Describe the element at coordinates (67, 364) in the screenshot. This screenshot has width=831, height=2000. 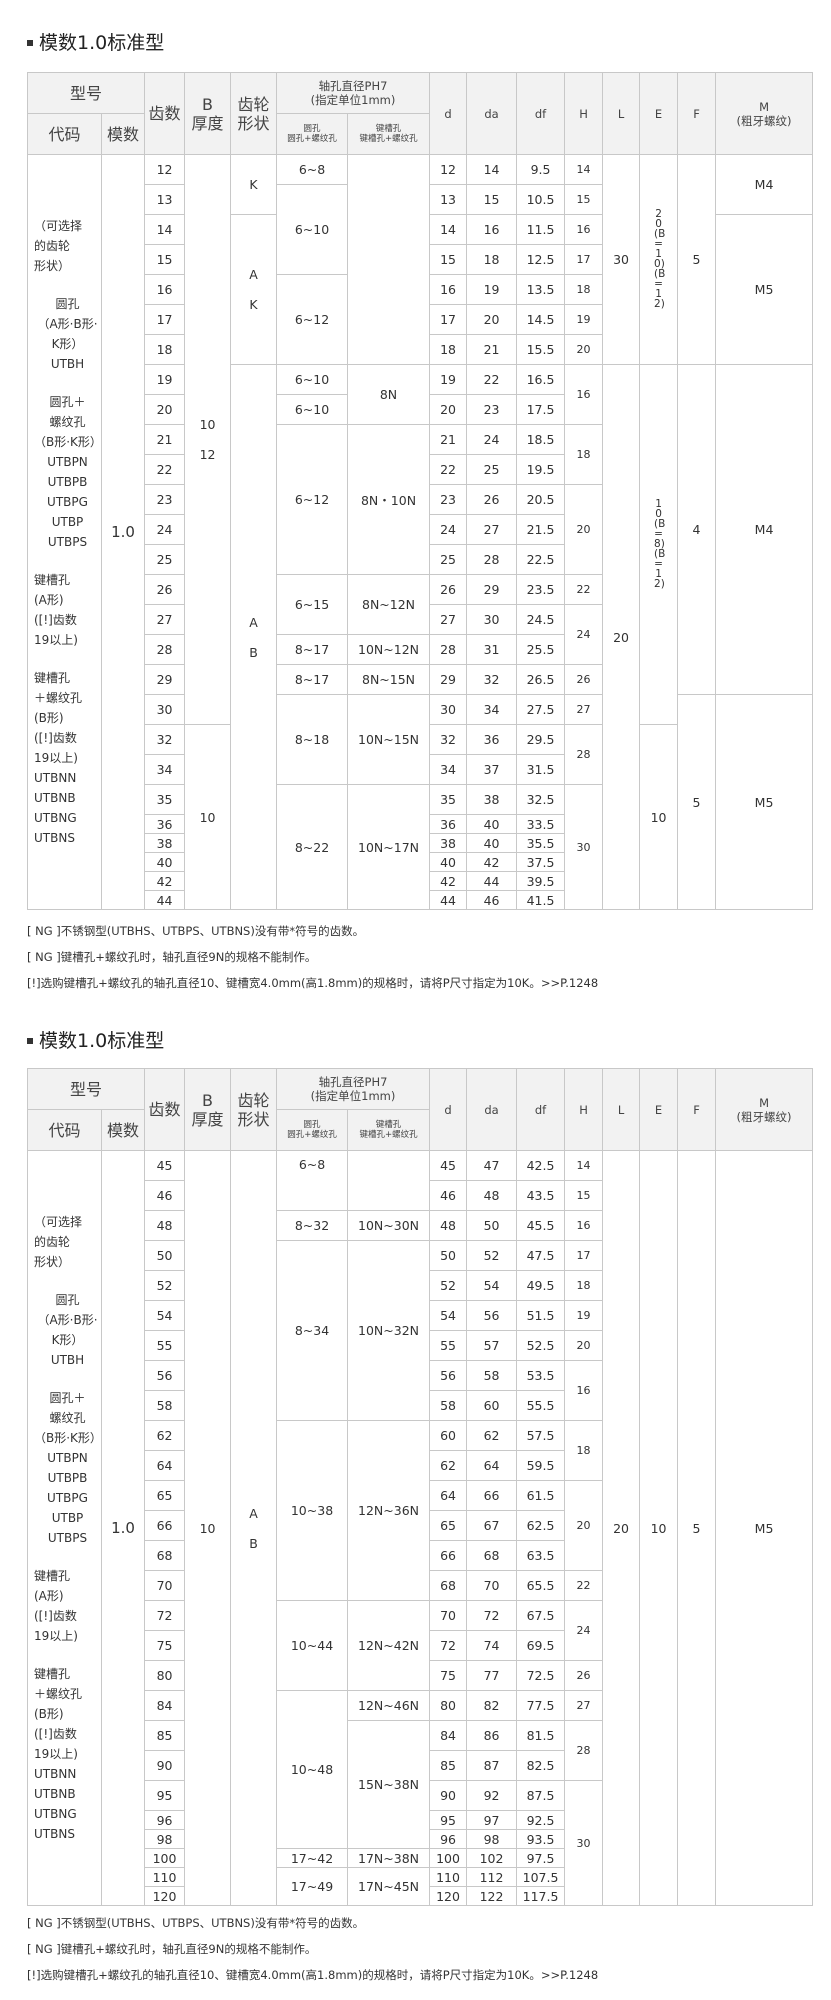
I see `model-code-line: UTBH` at that location.